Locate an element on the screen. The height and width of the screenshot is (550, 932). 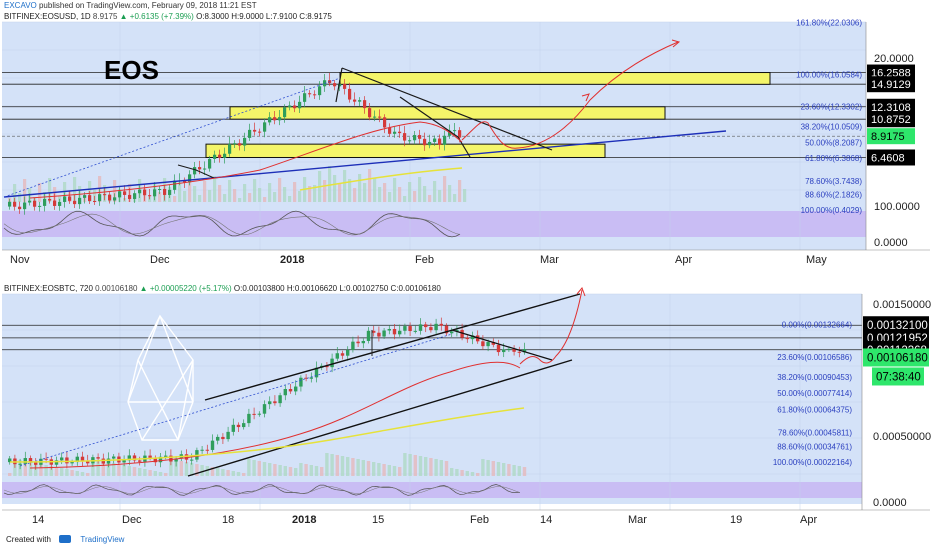
bottom-symbol: BITFINEX:EOSBTC, 720 is located at coordinates (48, 288).